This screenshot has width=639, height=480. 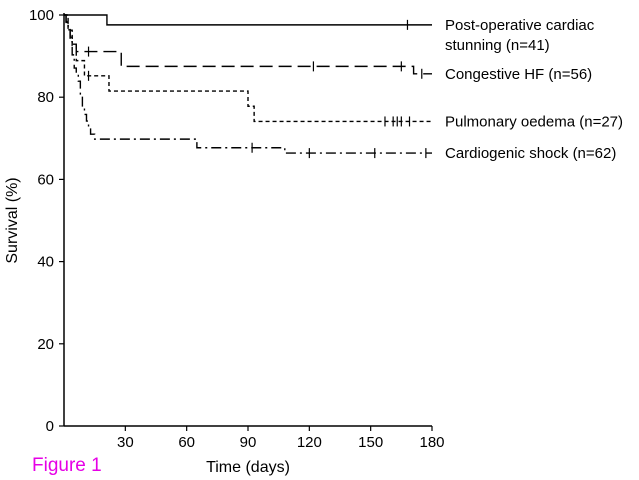 I want to click on y-tick-label: 80, so click(x=45, y=97).